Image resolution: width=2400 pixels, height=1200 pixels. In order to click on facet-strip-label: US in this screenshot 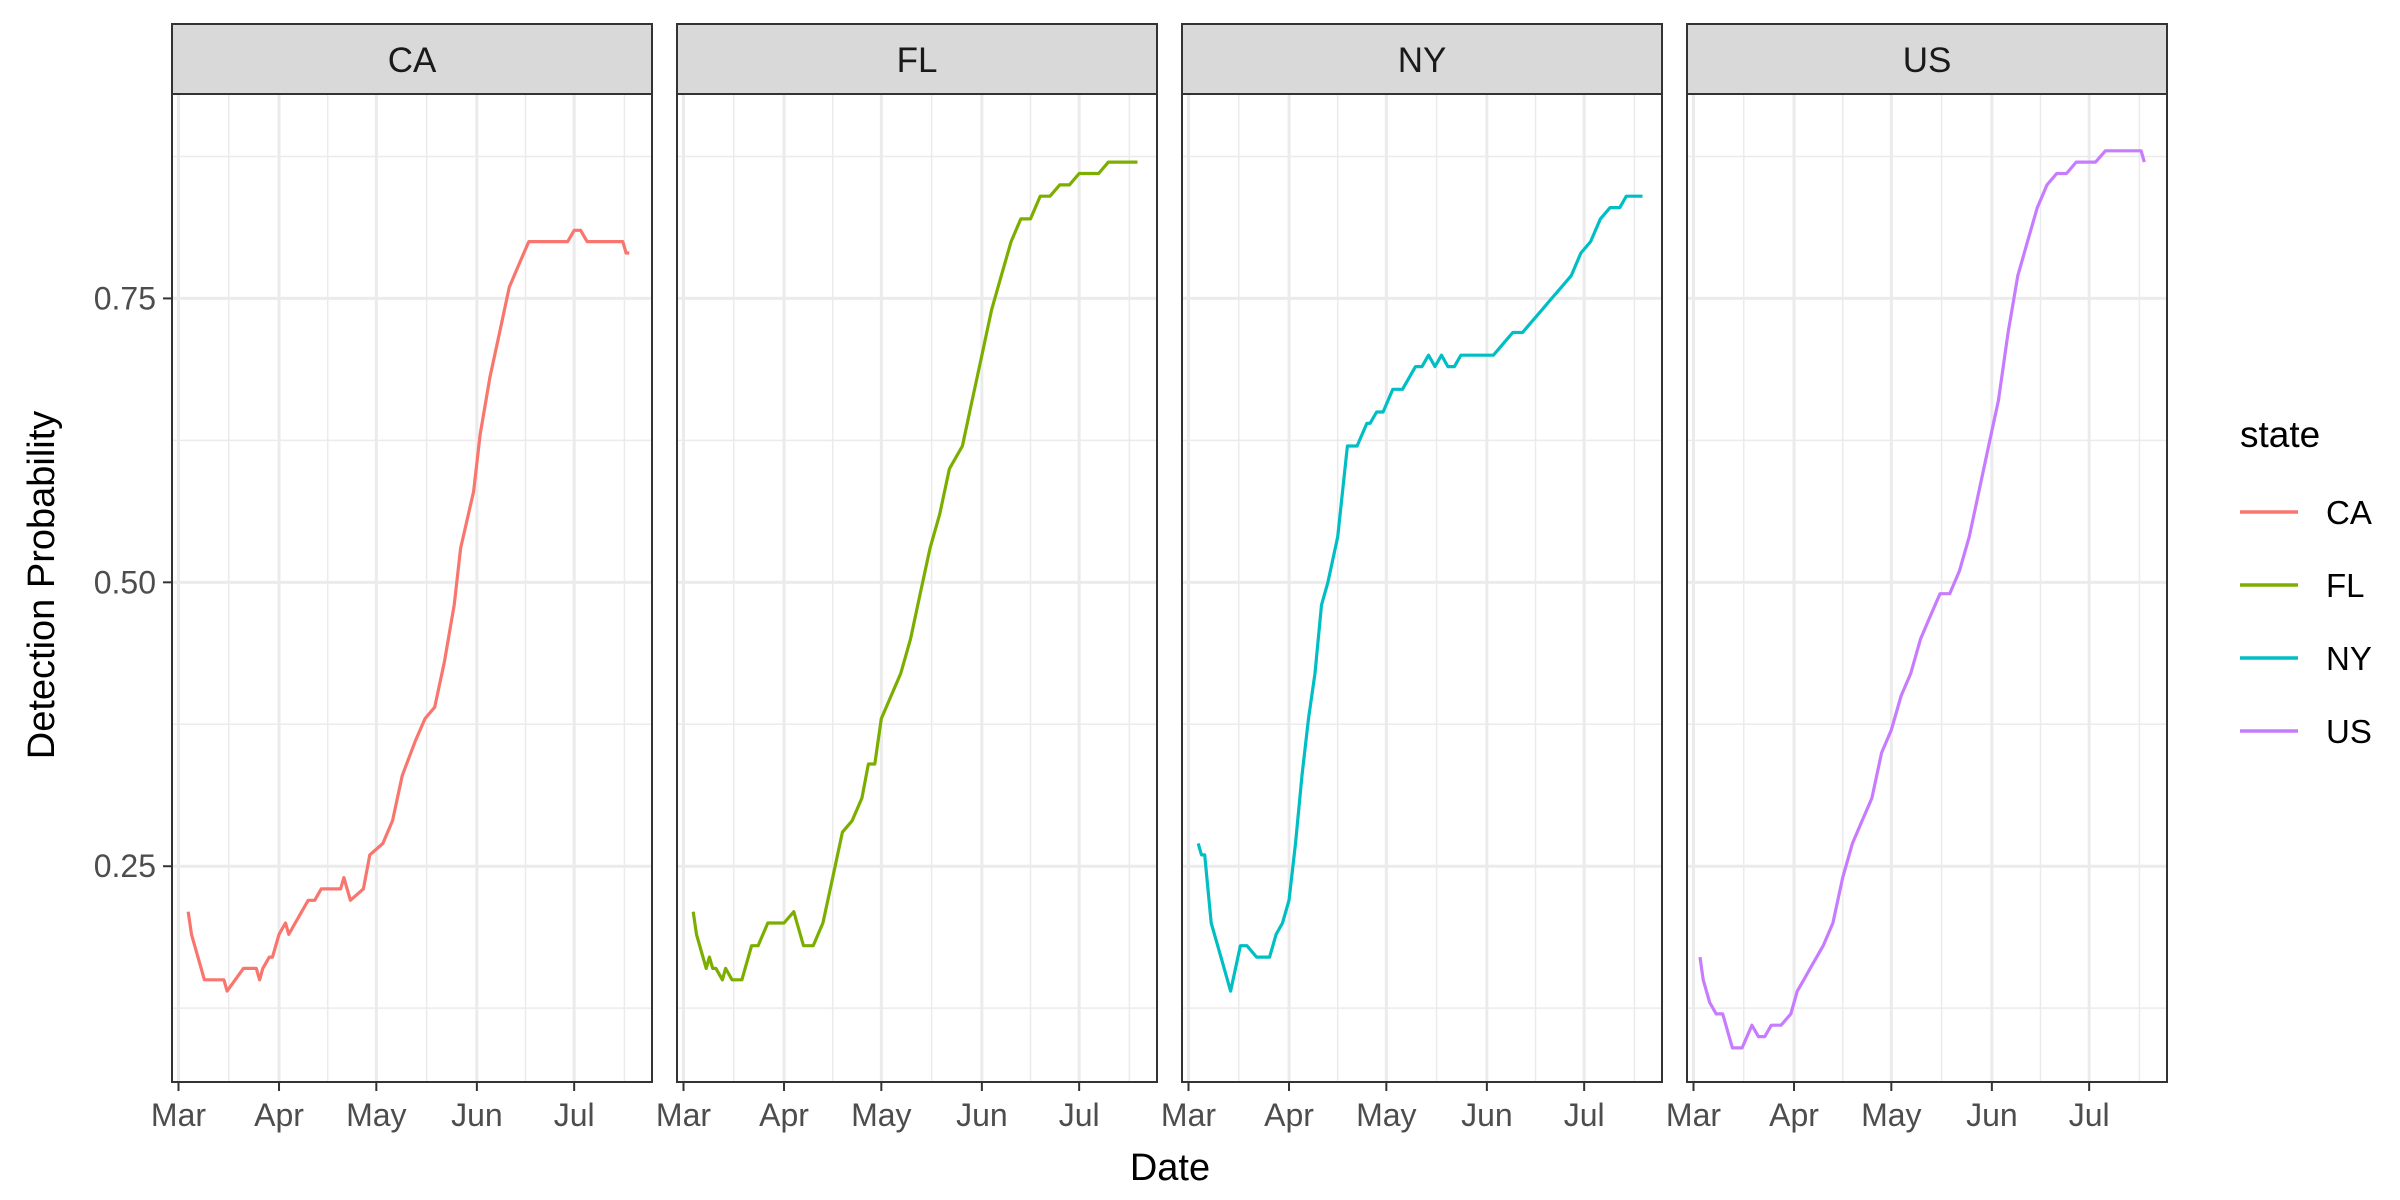, I will do `click(1927, 60)`.